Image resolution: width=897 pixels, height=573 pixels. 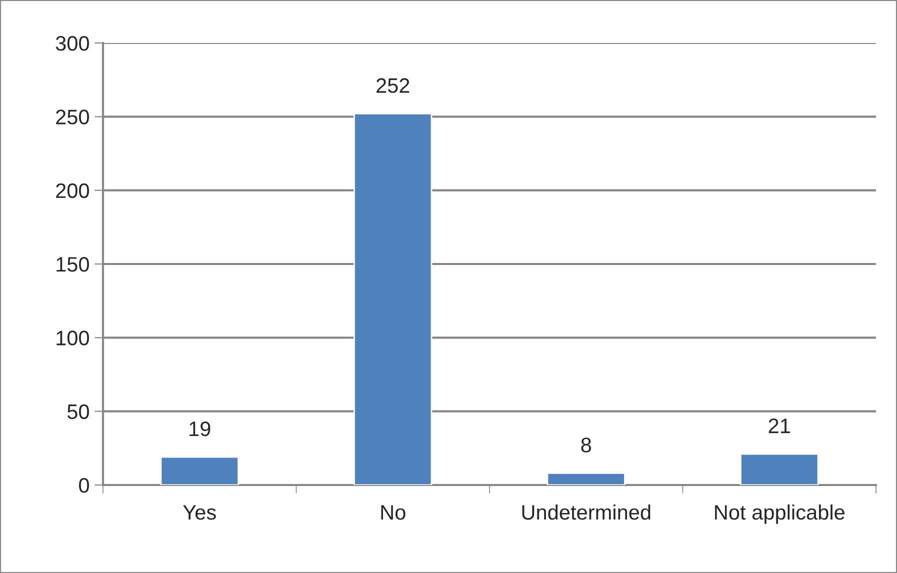 I want to click on y-tick-label: 0, so click(x=84, y=485).